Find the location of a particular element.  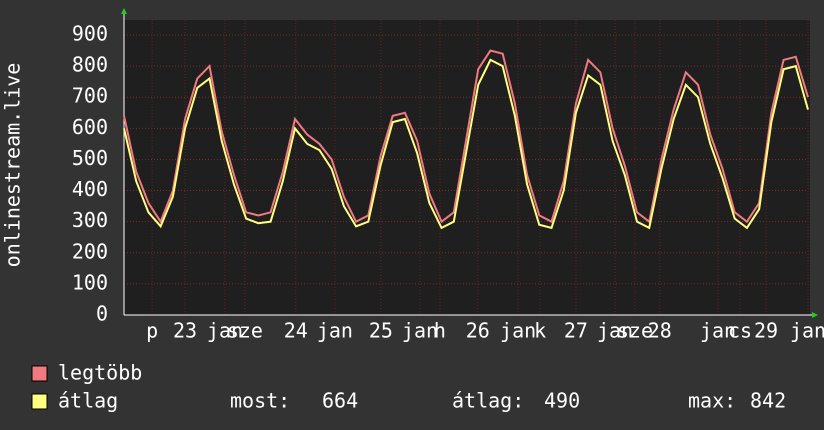

y-axis-label: onlinestream.live is located at coordinates (13, 165).